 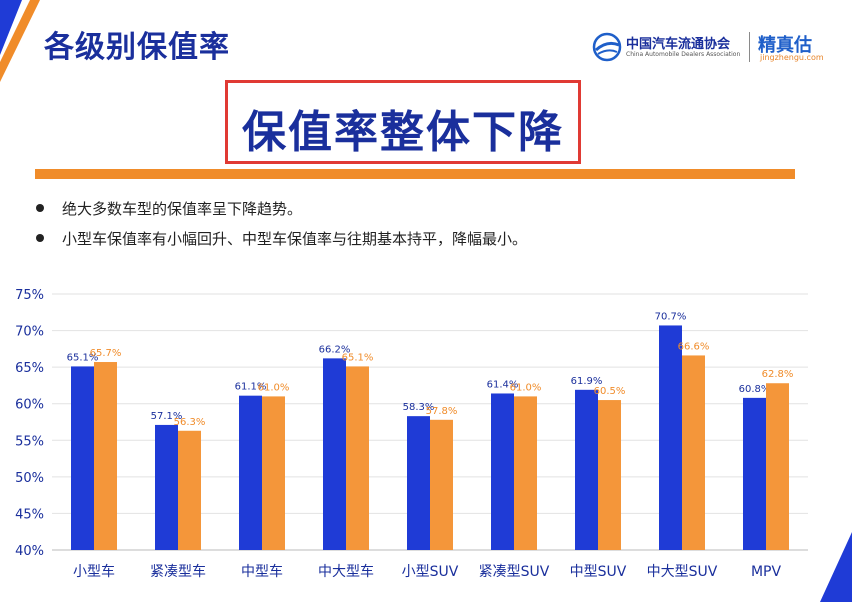 I want to click on data-label: 61.9%, so click(x=587, y=381).